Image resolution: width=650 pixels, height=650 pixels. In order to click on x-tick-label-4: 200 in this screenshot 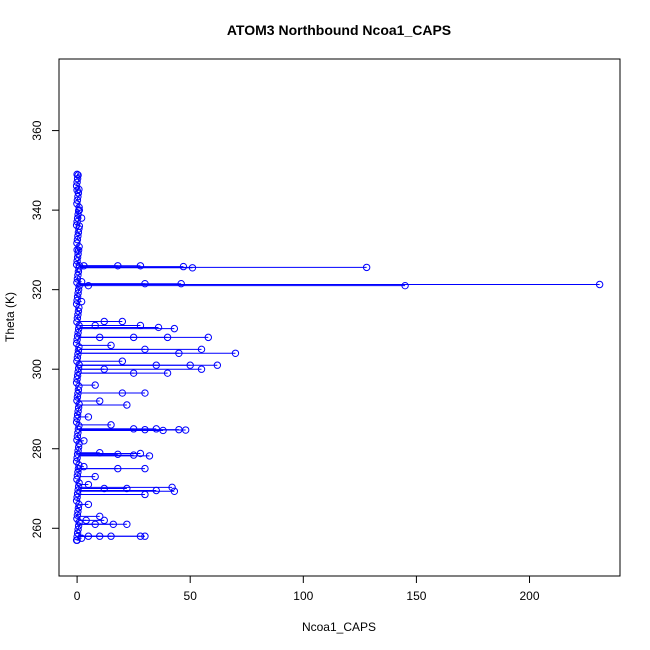, I will do `click(530, 596)`.